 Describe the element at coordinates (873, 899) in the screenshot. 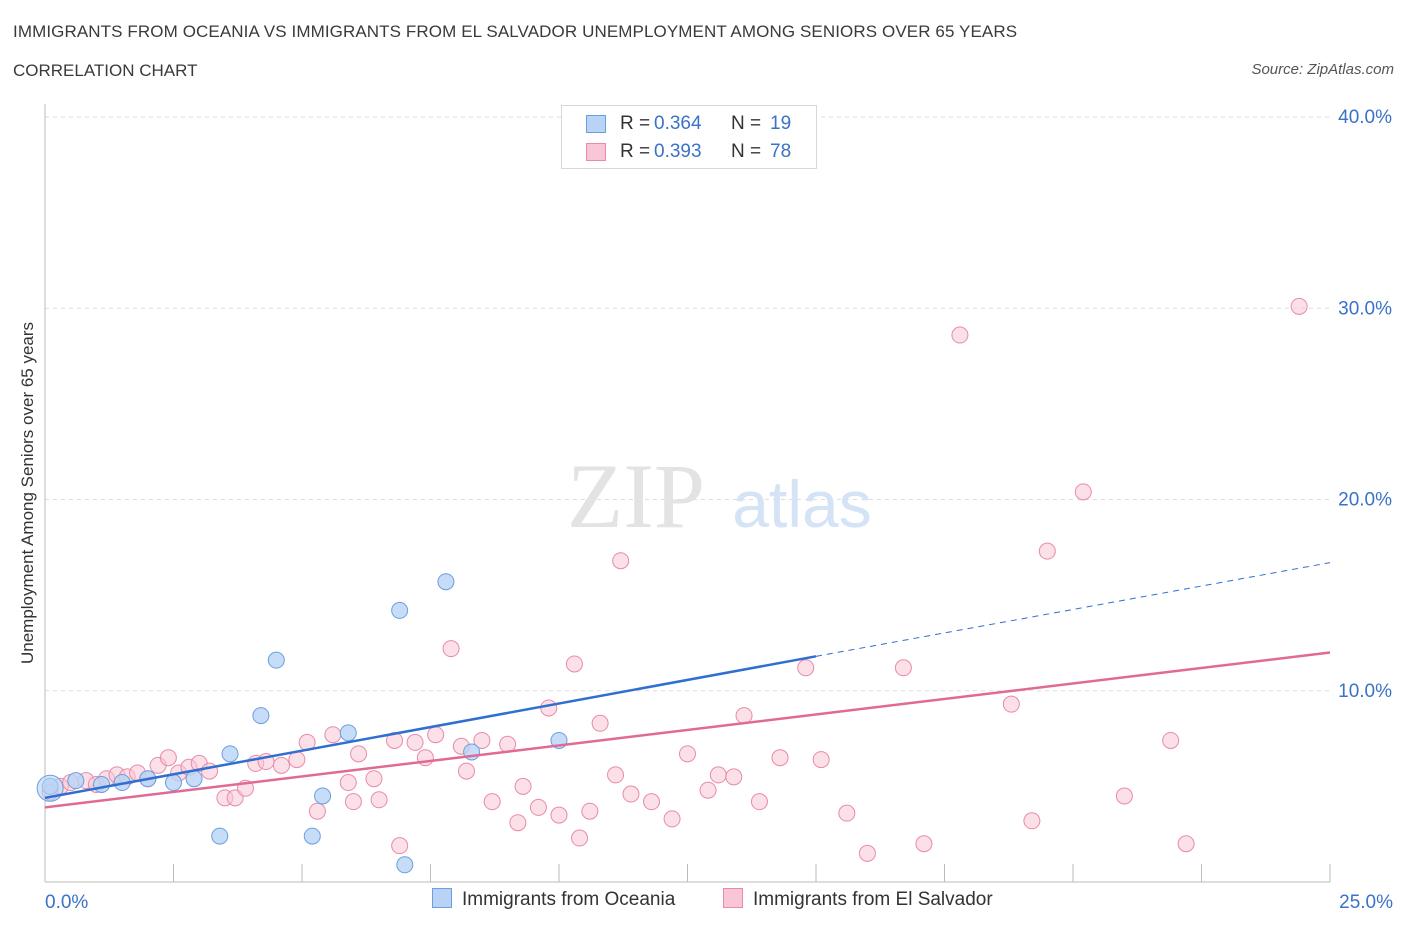

I see `elsalvador-legend-label: Immigrants from El Salvador` at that location.